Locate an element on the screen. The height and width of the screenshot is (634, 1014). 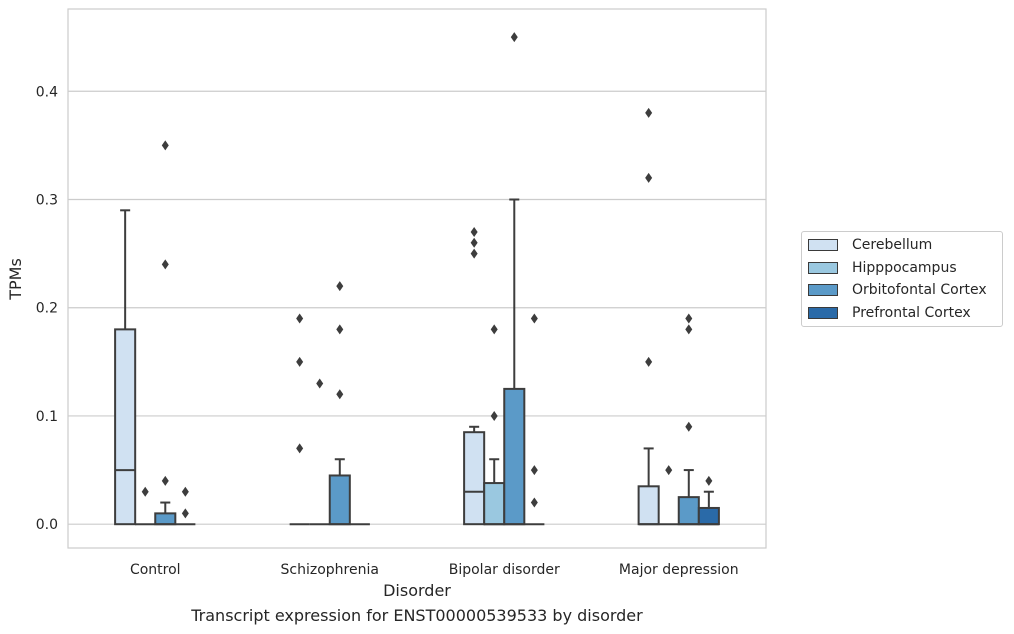
legend-label: Hipppocampus is located at coordinates (904, 268).